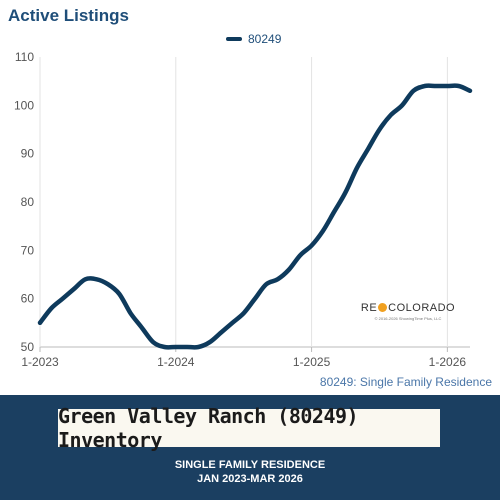 The image size is (500, 500). Describe the element at coordinates (369, 308) in the screenshot. I see `logo-text-left: RE` at that location.